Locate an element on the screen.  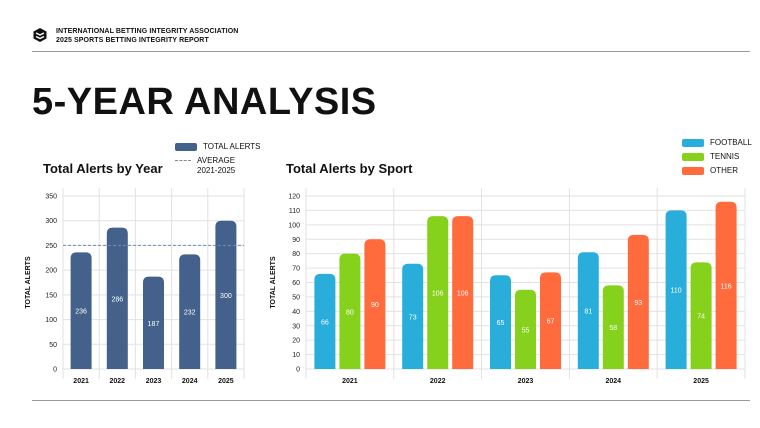
bar-value-label: 300 is located at coordinates (226, 296).